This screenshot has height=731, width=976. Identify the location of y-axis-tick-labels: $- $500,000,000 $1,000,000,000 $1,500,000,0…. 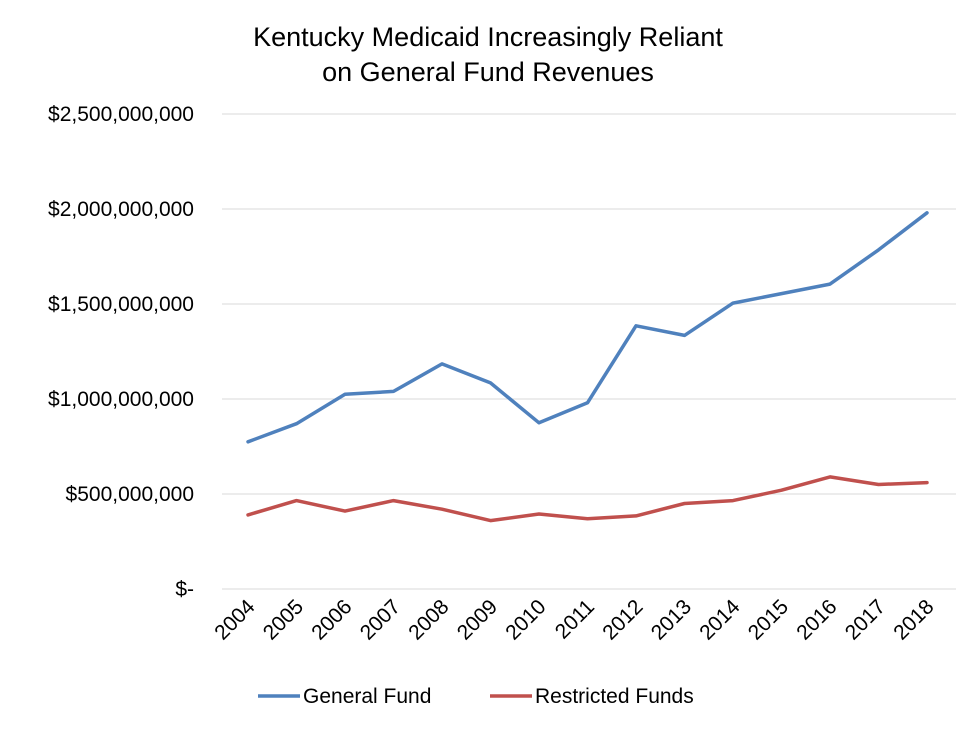
(121, 352).